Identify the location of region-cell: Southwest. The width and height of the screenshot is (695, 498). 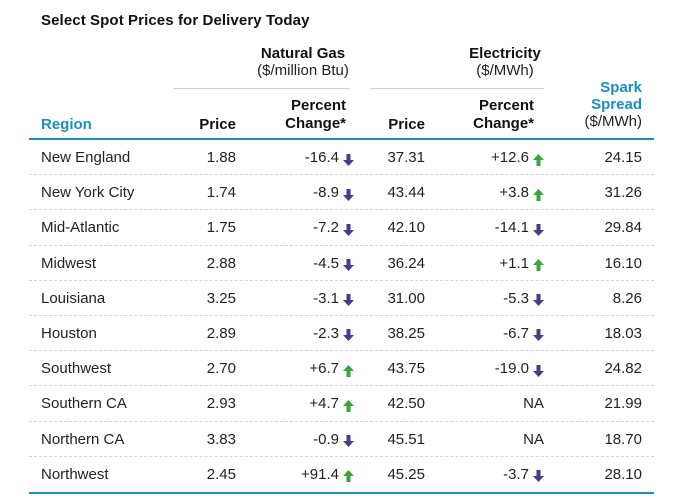
(76, 369).